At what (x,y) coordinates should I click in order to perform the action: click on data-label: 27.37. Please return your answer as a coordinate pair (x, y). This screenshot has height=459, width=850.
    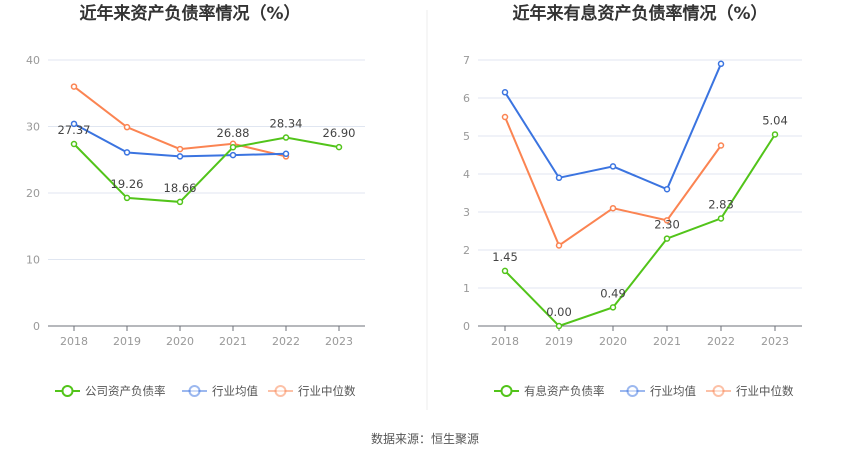
    Looking at the image, I should click on (74, 130).